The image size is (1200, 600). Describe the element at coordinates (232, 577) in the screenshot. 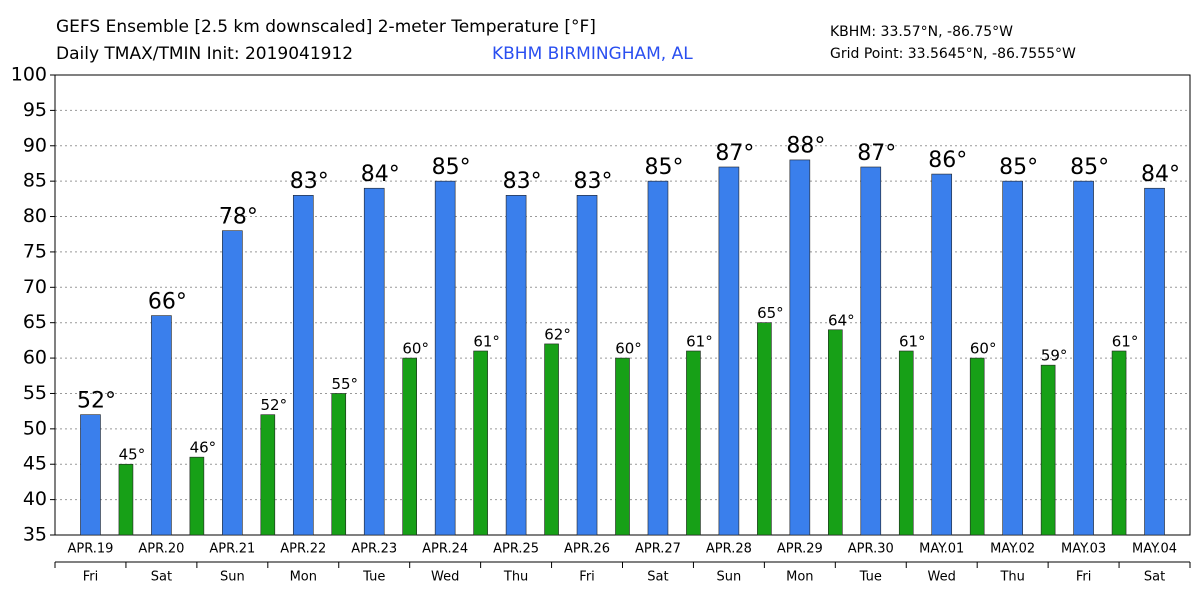

I see `weekday-label: Sun` at that location.